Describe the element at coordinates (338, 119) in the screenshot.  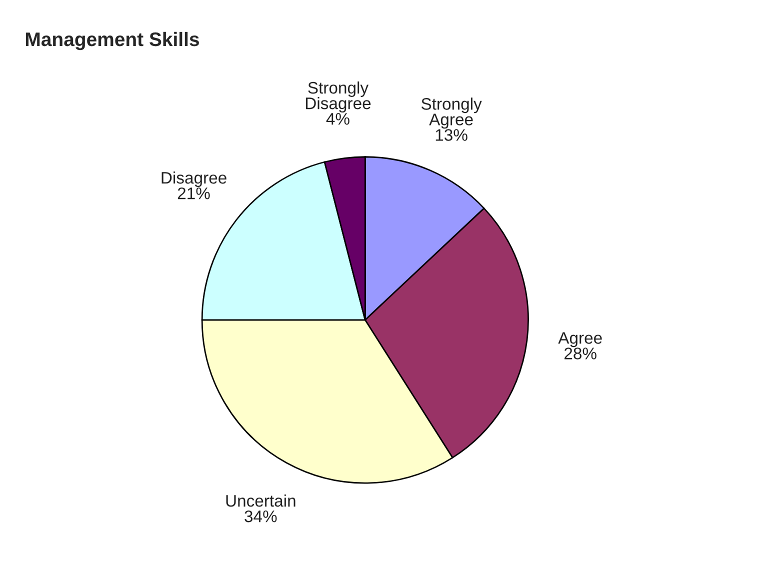
I see `data-label: 4%` at that location.